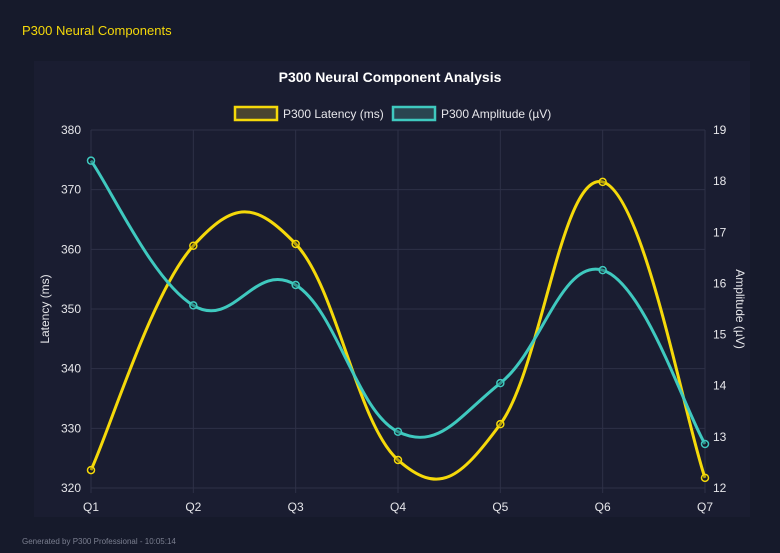 The height and width of the screenshot is (553, 780). Describe the element at coordinates (71, 249) in the screenshot. I see `y-left-tick-label: 360` at that location.